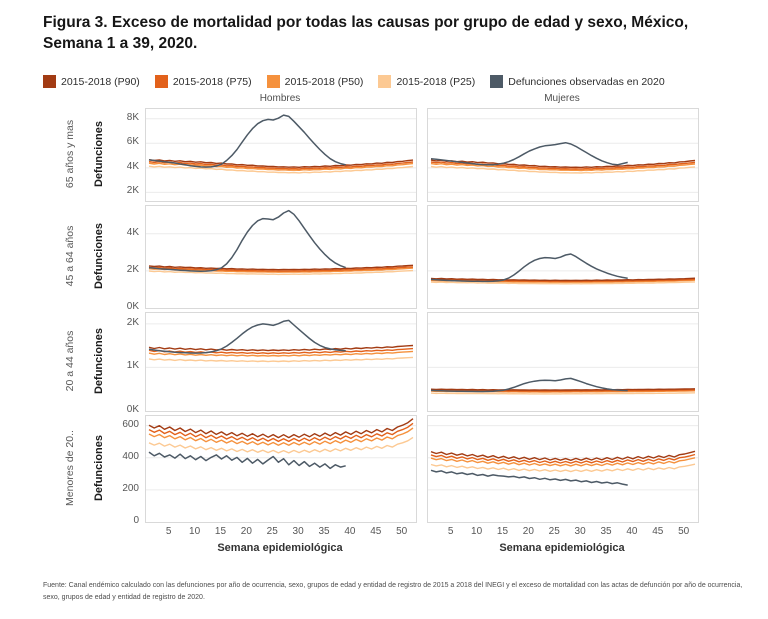 The height and width of the screenshot is (619, 768). I want to click on legend-label: Defunciones observadas en 2020, so click(586, 81).